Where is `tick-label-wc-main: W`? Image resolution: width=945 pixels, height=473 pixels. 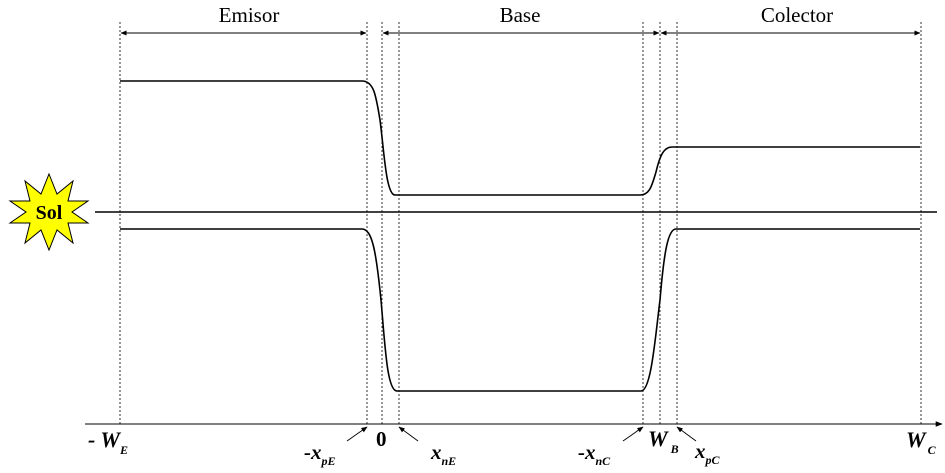 tick-label-wc-main: W is located at coordinates (916, 439).